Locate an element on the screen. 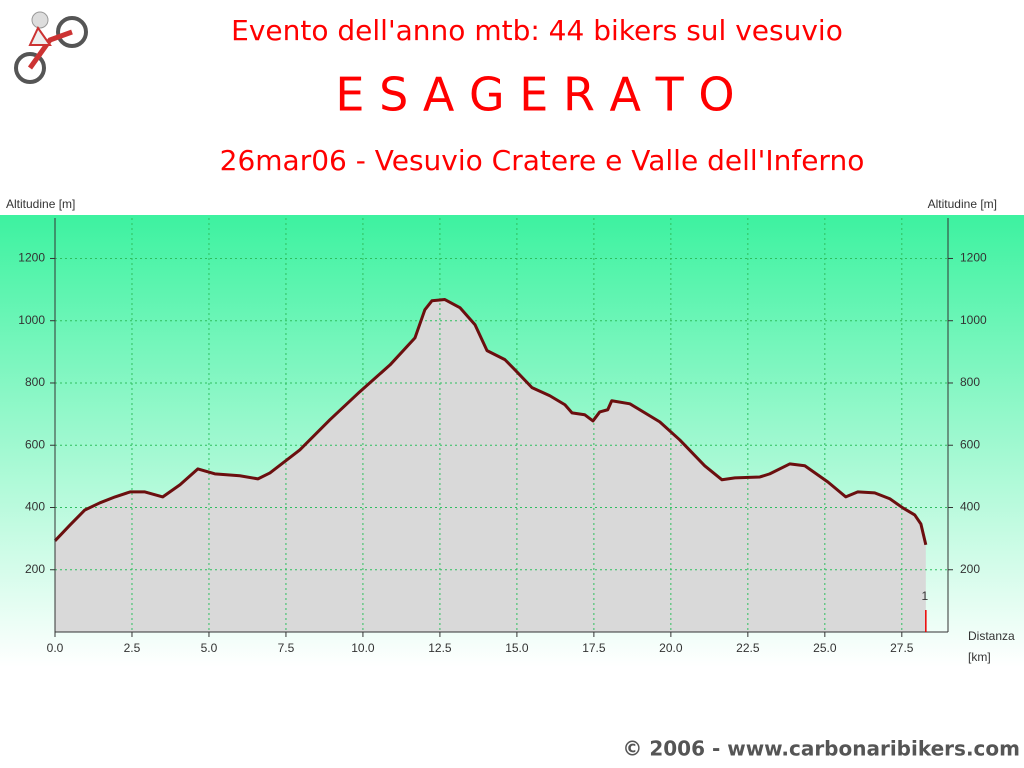 This screenshot has height=768, width=1024. x-tick-label: 12.5 is located at coordinates (440, 648).